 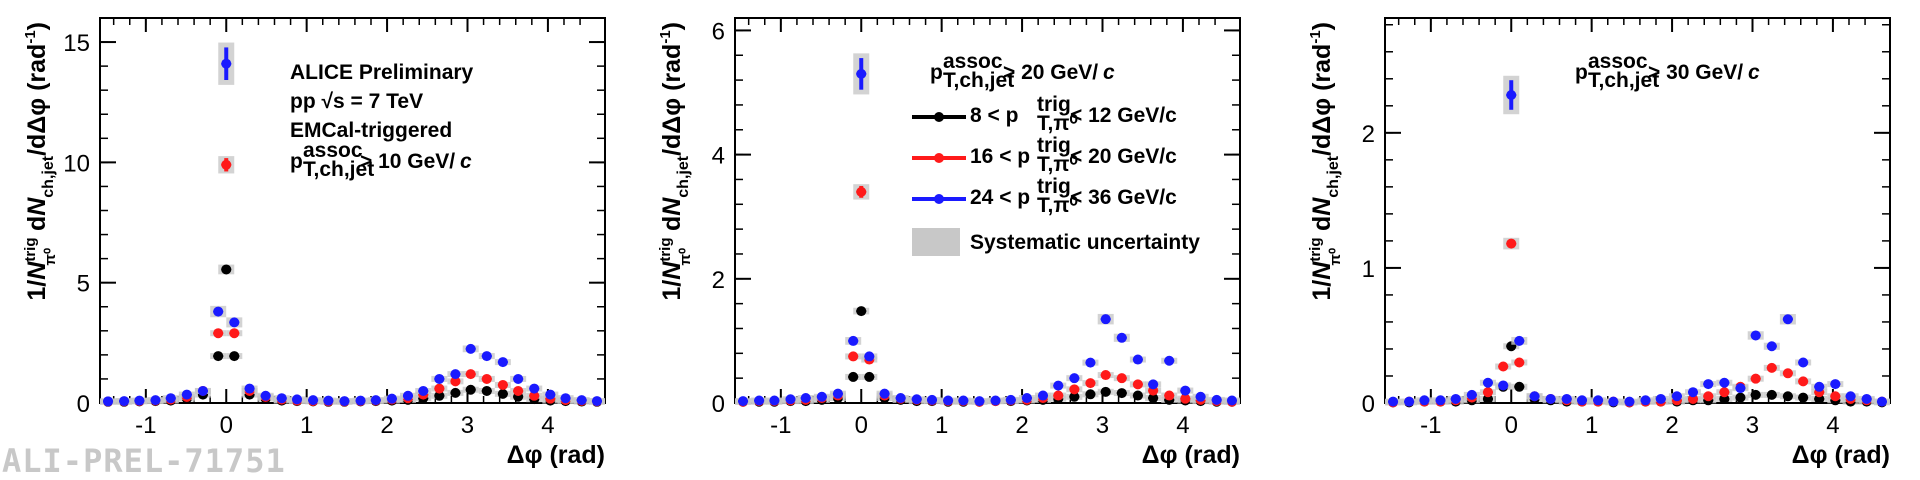 What do you see at coordinates (83, 284) in the screenshot?
I see `y-tick-label: 5` at bounding box center [83, 284].